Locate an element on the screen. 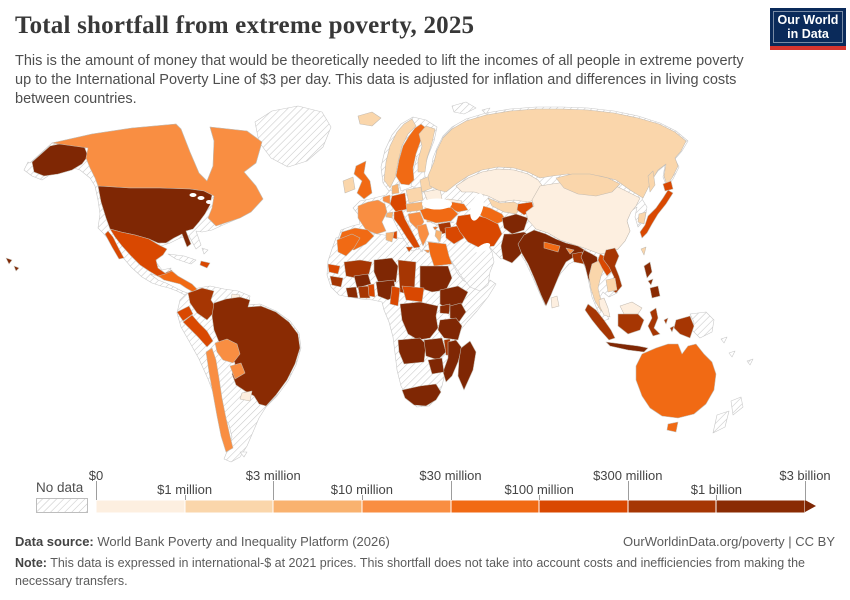 The width and height of the screenshot is (850, 600). country-sudan is located at coordinates (436, 279).